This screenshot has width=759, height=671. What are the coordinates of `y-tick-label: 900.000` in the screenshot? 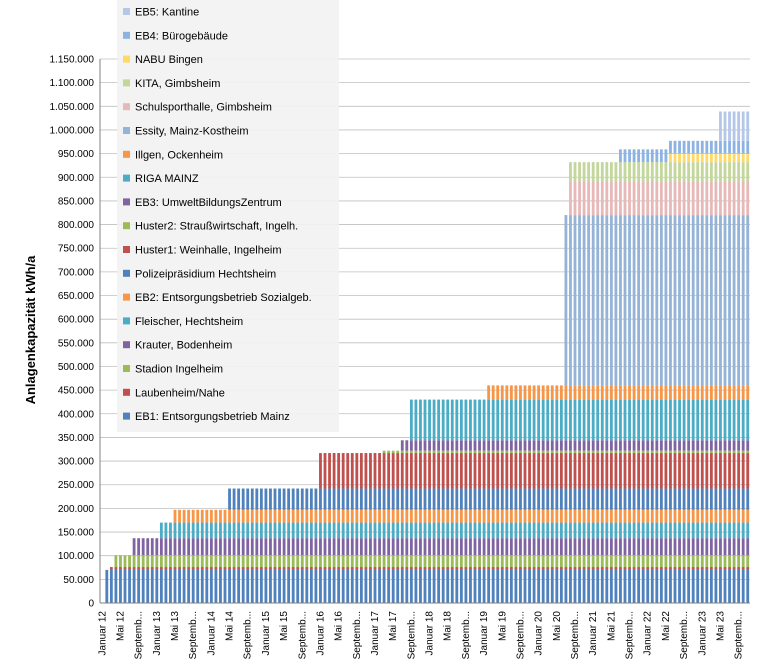 It's located at (76, 178).